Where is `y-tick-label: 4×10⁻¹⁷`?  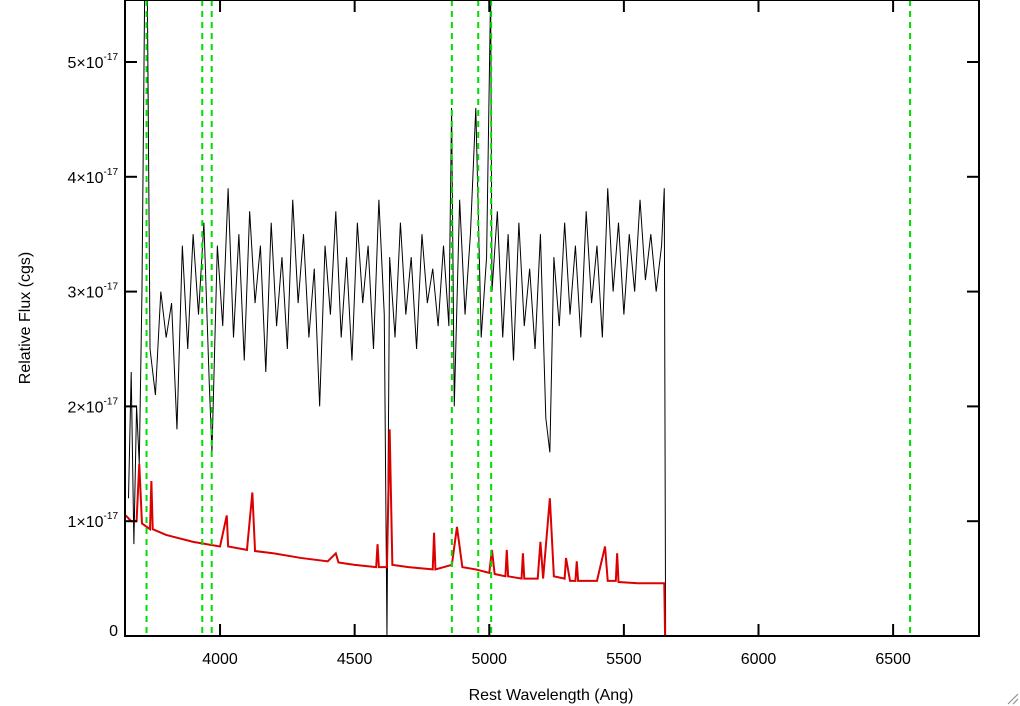 y-tick-label: 4×10⁻¹⁷ is located at coordinates (93, 177).